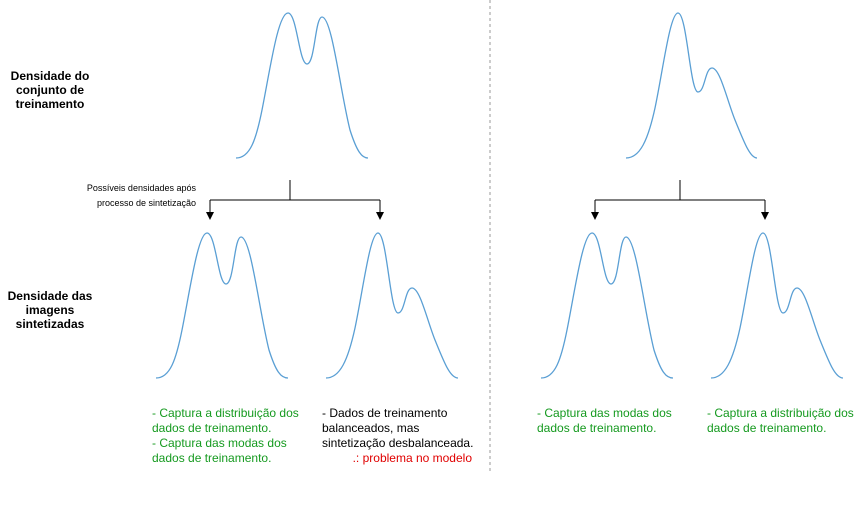 Image resolution: width=857 pixels, height=505 pixels. Describe the element at coordinates (777, 305) in the screenshot. I see `curve-right-synth-b` at that location.